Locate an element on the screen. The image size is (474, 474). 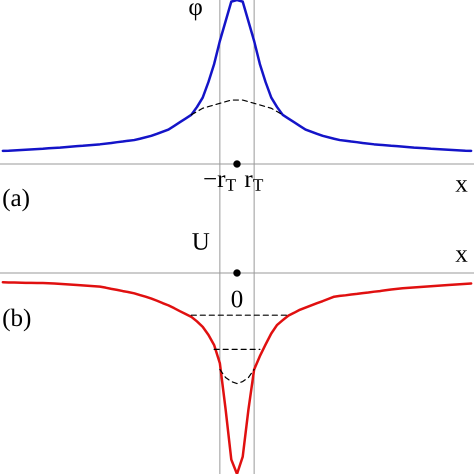
x-tick-label: −r$_{T}$ is located at coordinates (220, 183).